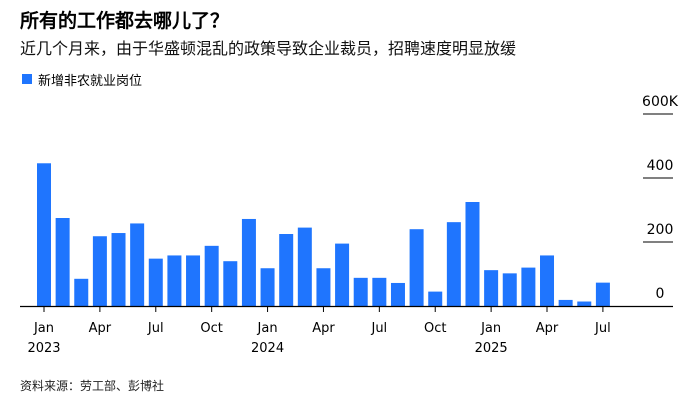  What do you see at coordinates (491, 348) in the screenshot?
I see `x-tick-year: 2025` at bounding box center [491, 348].